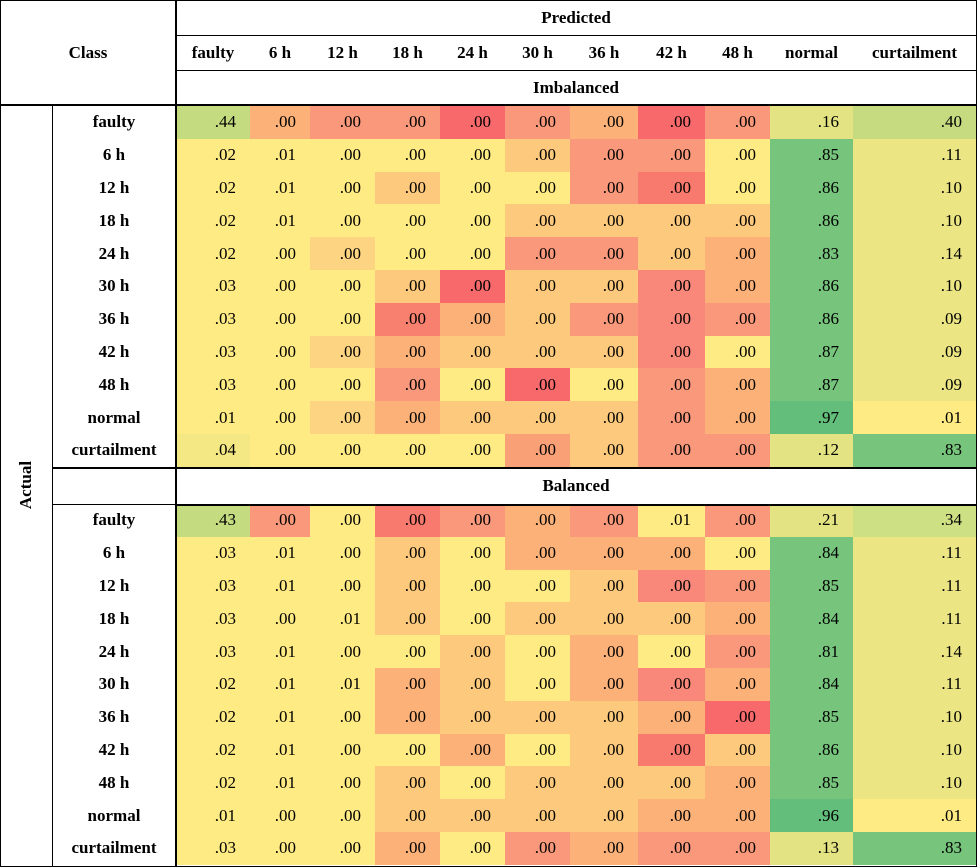 This screenshot has height=867, width=977. Describe the element at coordinates (407, 52) in the screenshot. I see `column-header: 18 h` at that location.